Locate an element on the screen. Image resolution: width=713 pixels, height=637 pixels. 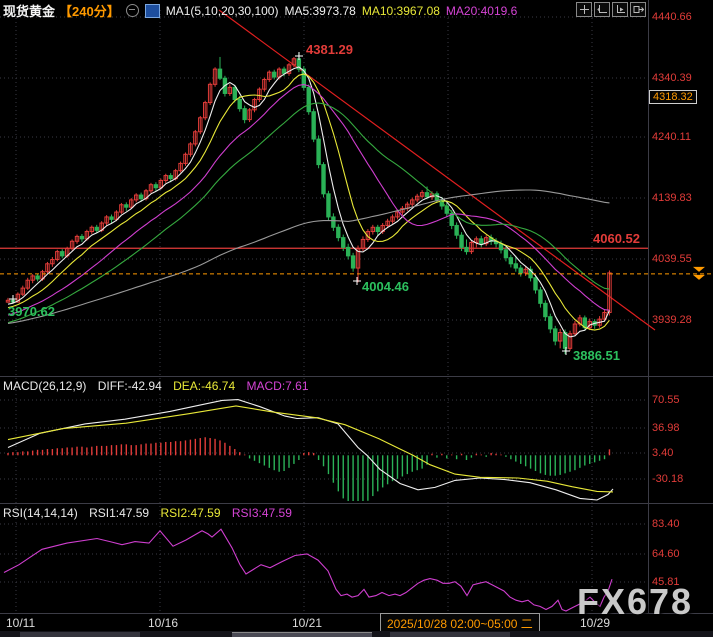
rsi-title: RSI(14,14,14) is located at coordinates (40, 513).